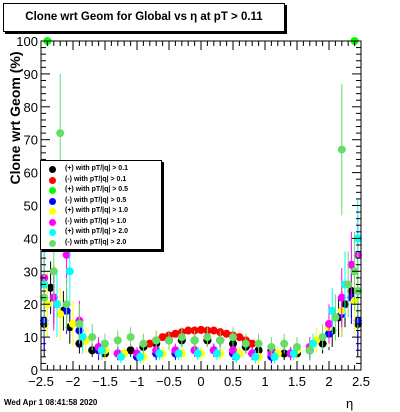 This screenshot has height=412, width=400. What do you see at coordinates (233, 381) in the screenshot?
I see `x-tick-label: 0.5` at bounding box center [233, 381].